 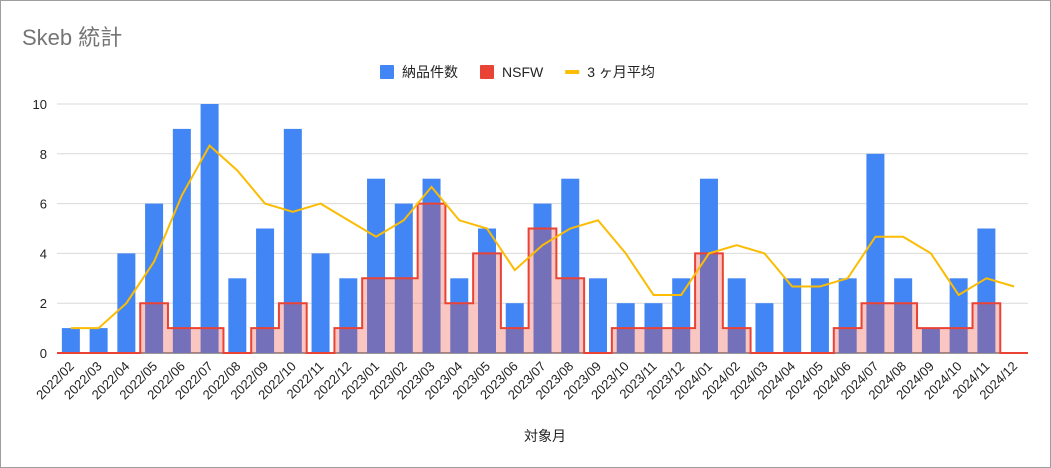 I want to click on y-tick-label: 10, so click(x=40, y=104).